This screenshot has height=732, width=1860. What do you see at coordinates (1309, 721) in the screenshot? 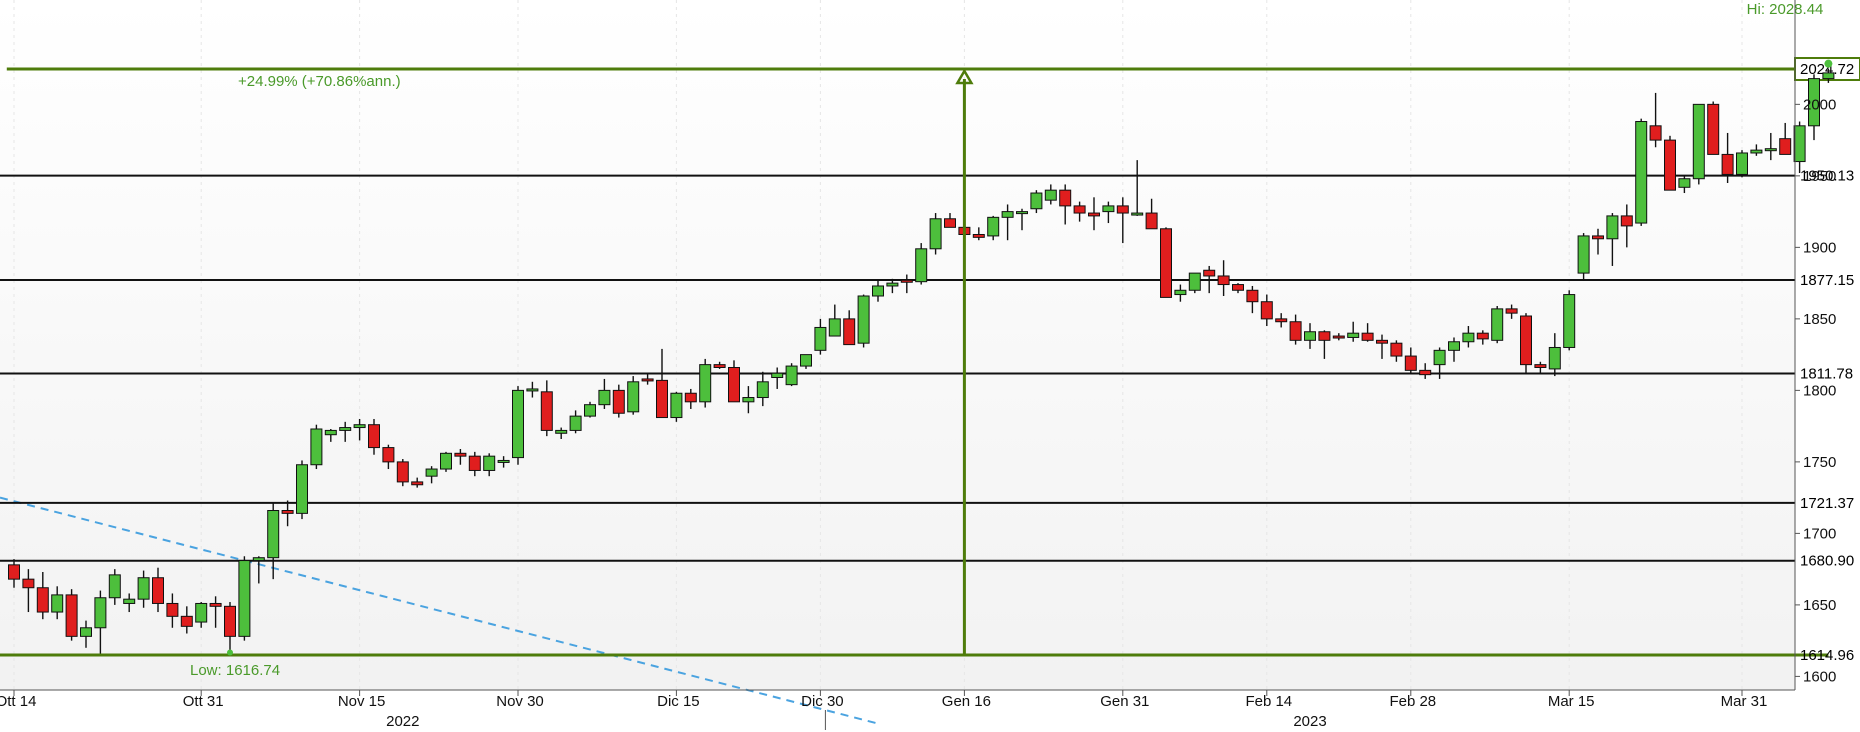
I see `year-label: 2023` at bounding box center [1309, 721].